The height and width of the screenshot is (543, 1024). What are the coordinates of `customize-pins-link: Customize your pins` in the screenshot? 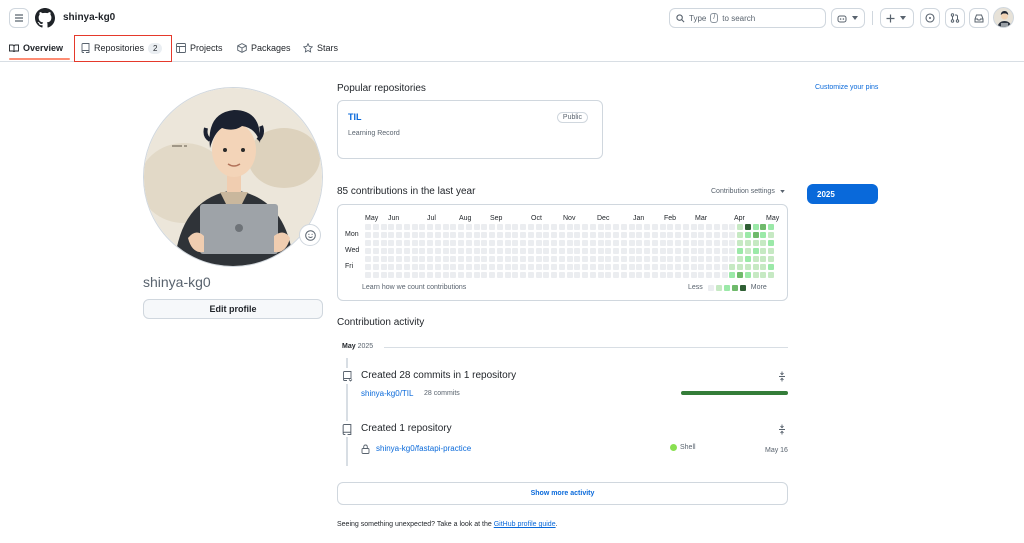 It's located at (847, 87).